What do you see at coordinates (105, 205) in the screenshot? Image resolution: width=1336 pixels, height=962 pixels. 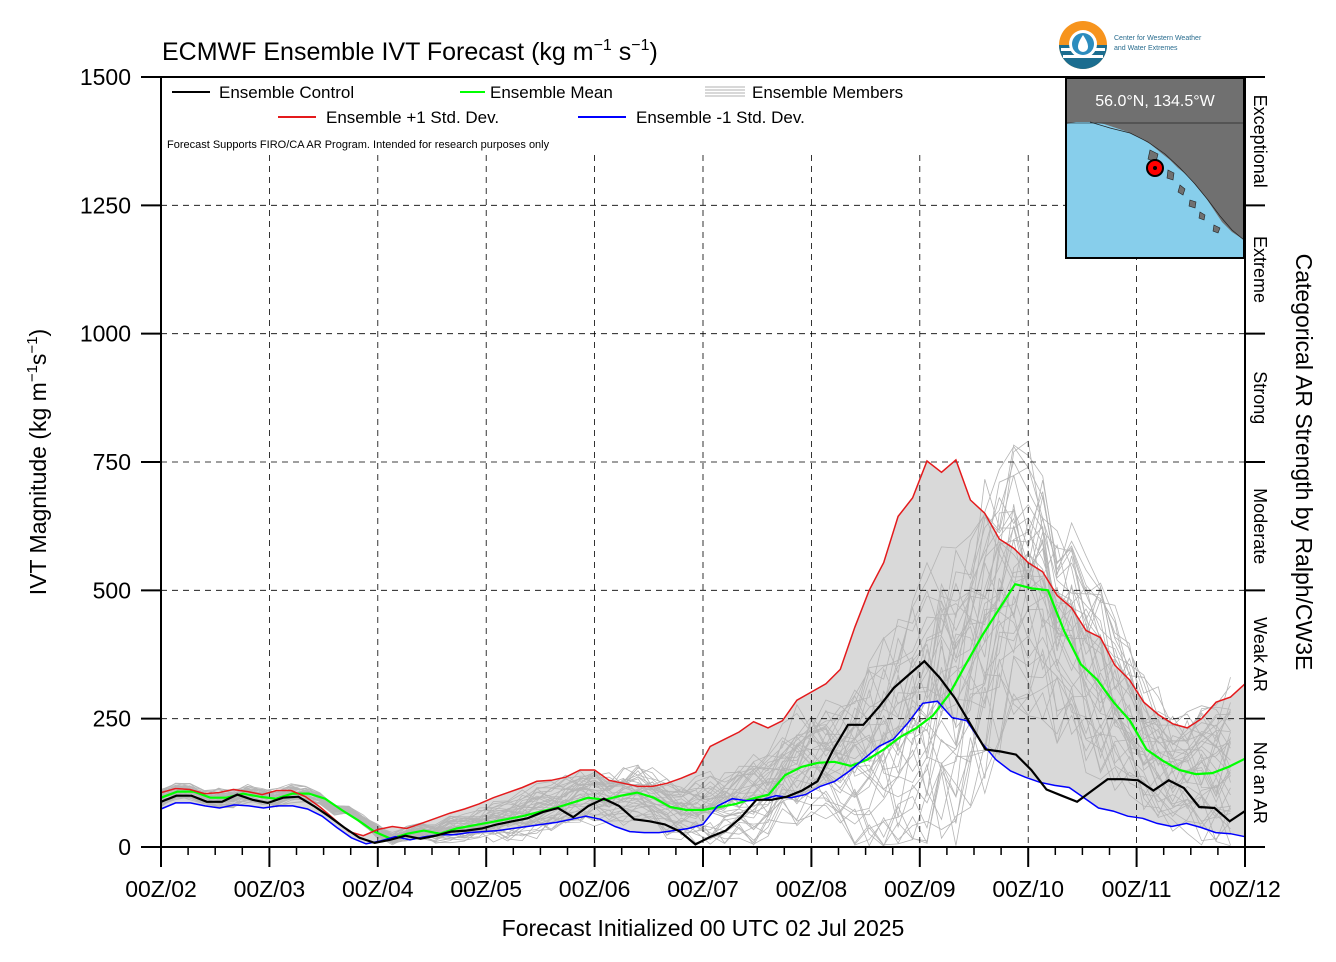 I see `y-tick-label: 1250` at bounding box center [105, 205].